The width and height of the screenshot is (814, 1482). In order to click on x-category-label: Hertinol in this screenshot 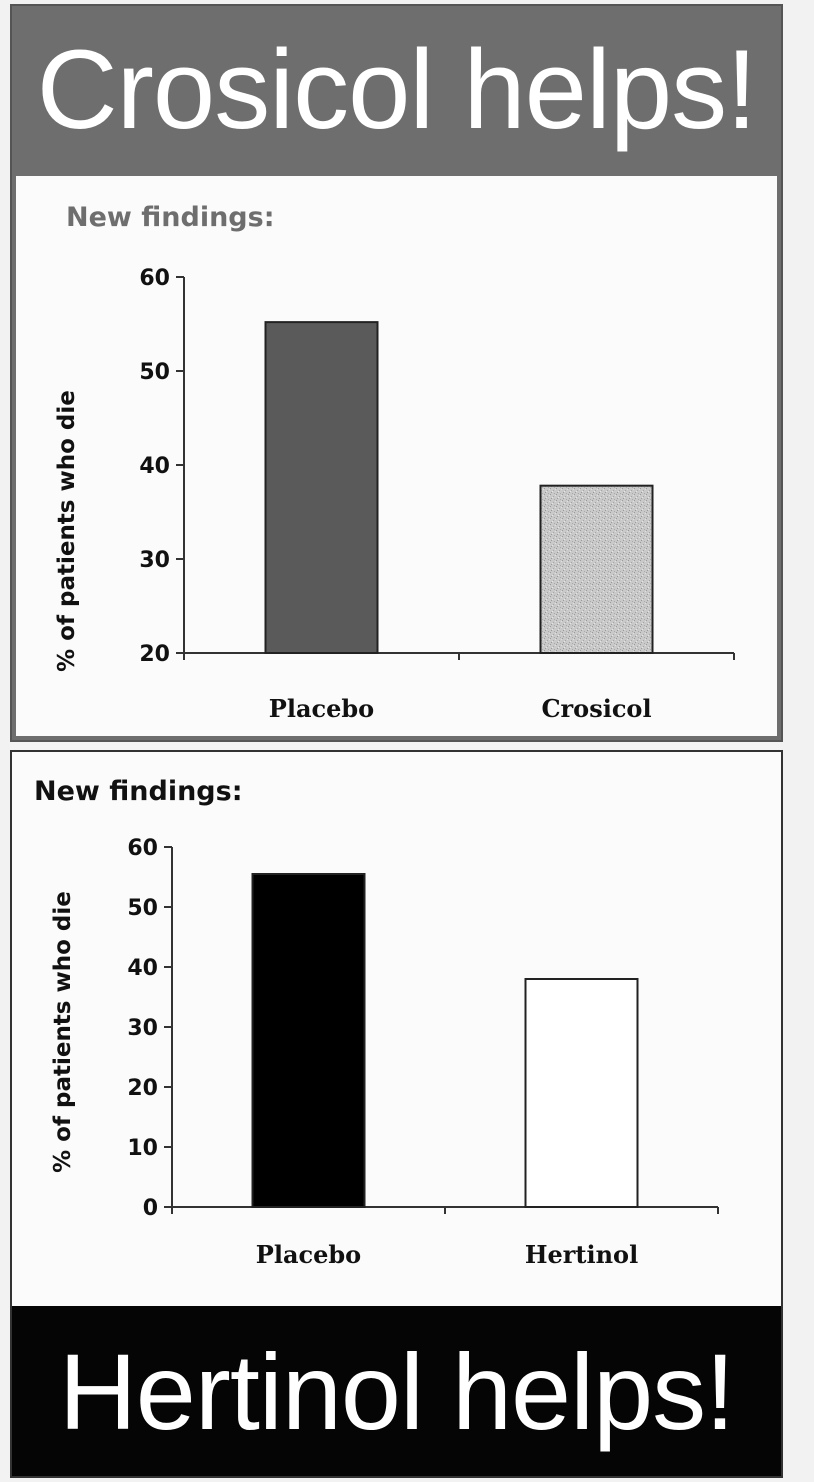, I will do `click(581, 1254)`.